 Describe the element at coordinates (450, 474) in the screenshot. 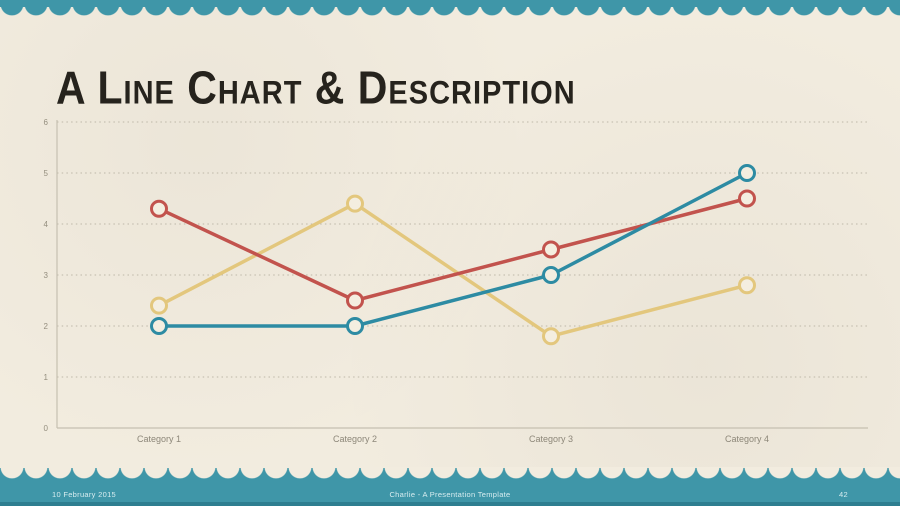

I see `bottom-scallop-border` at that location.